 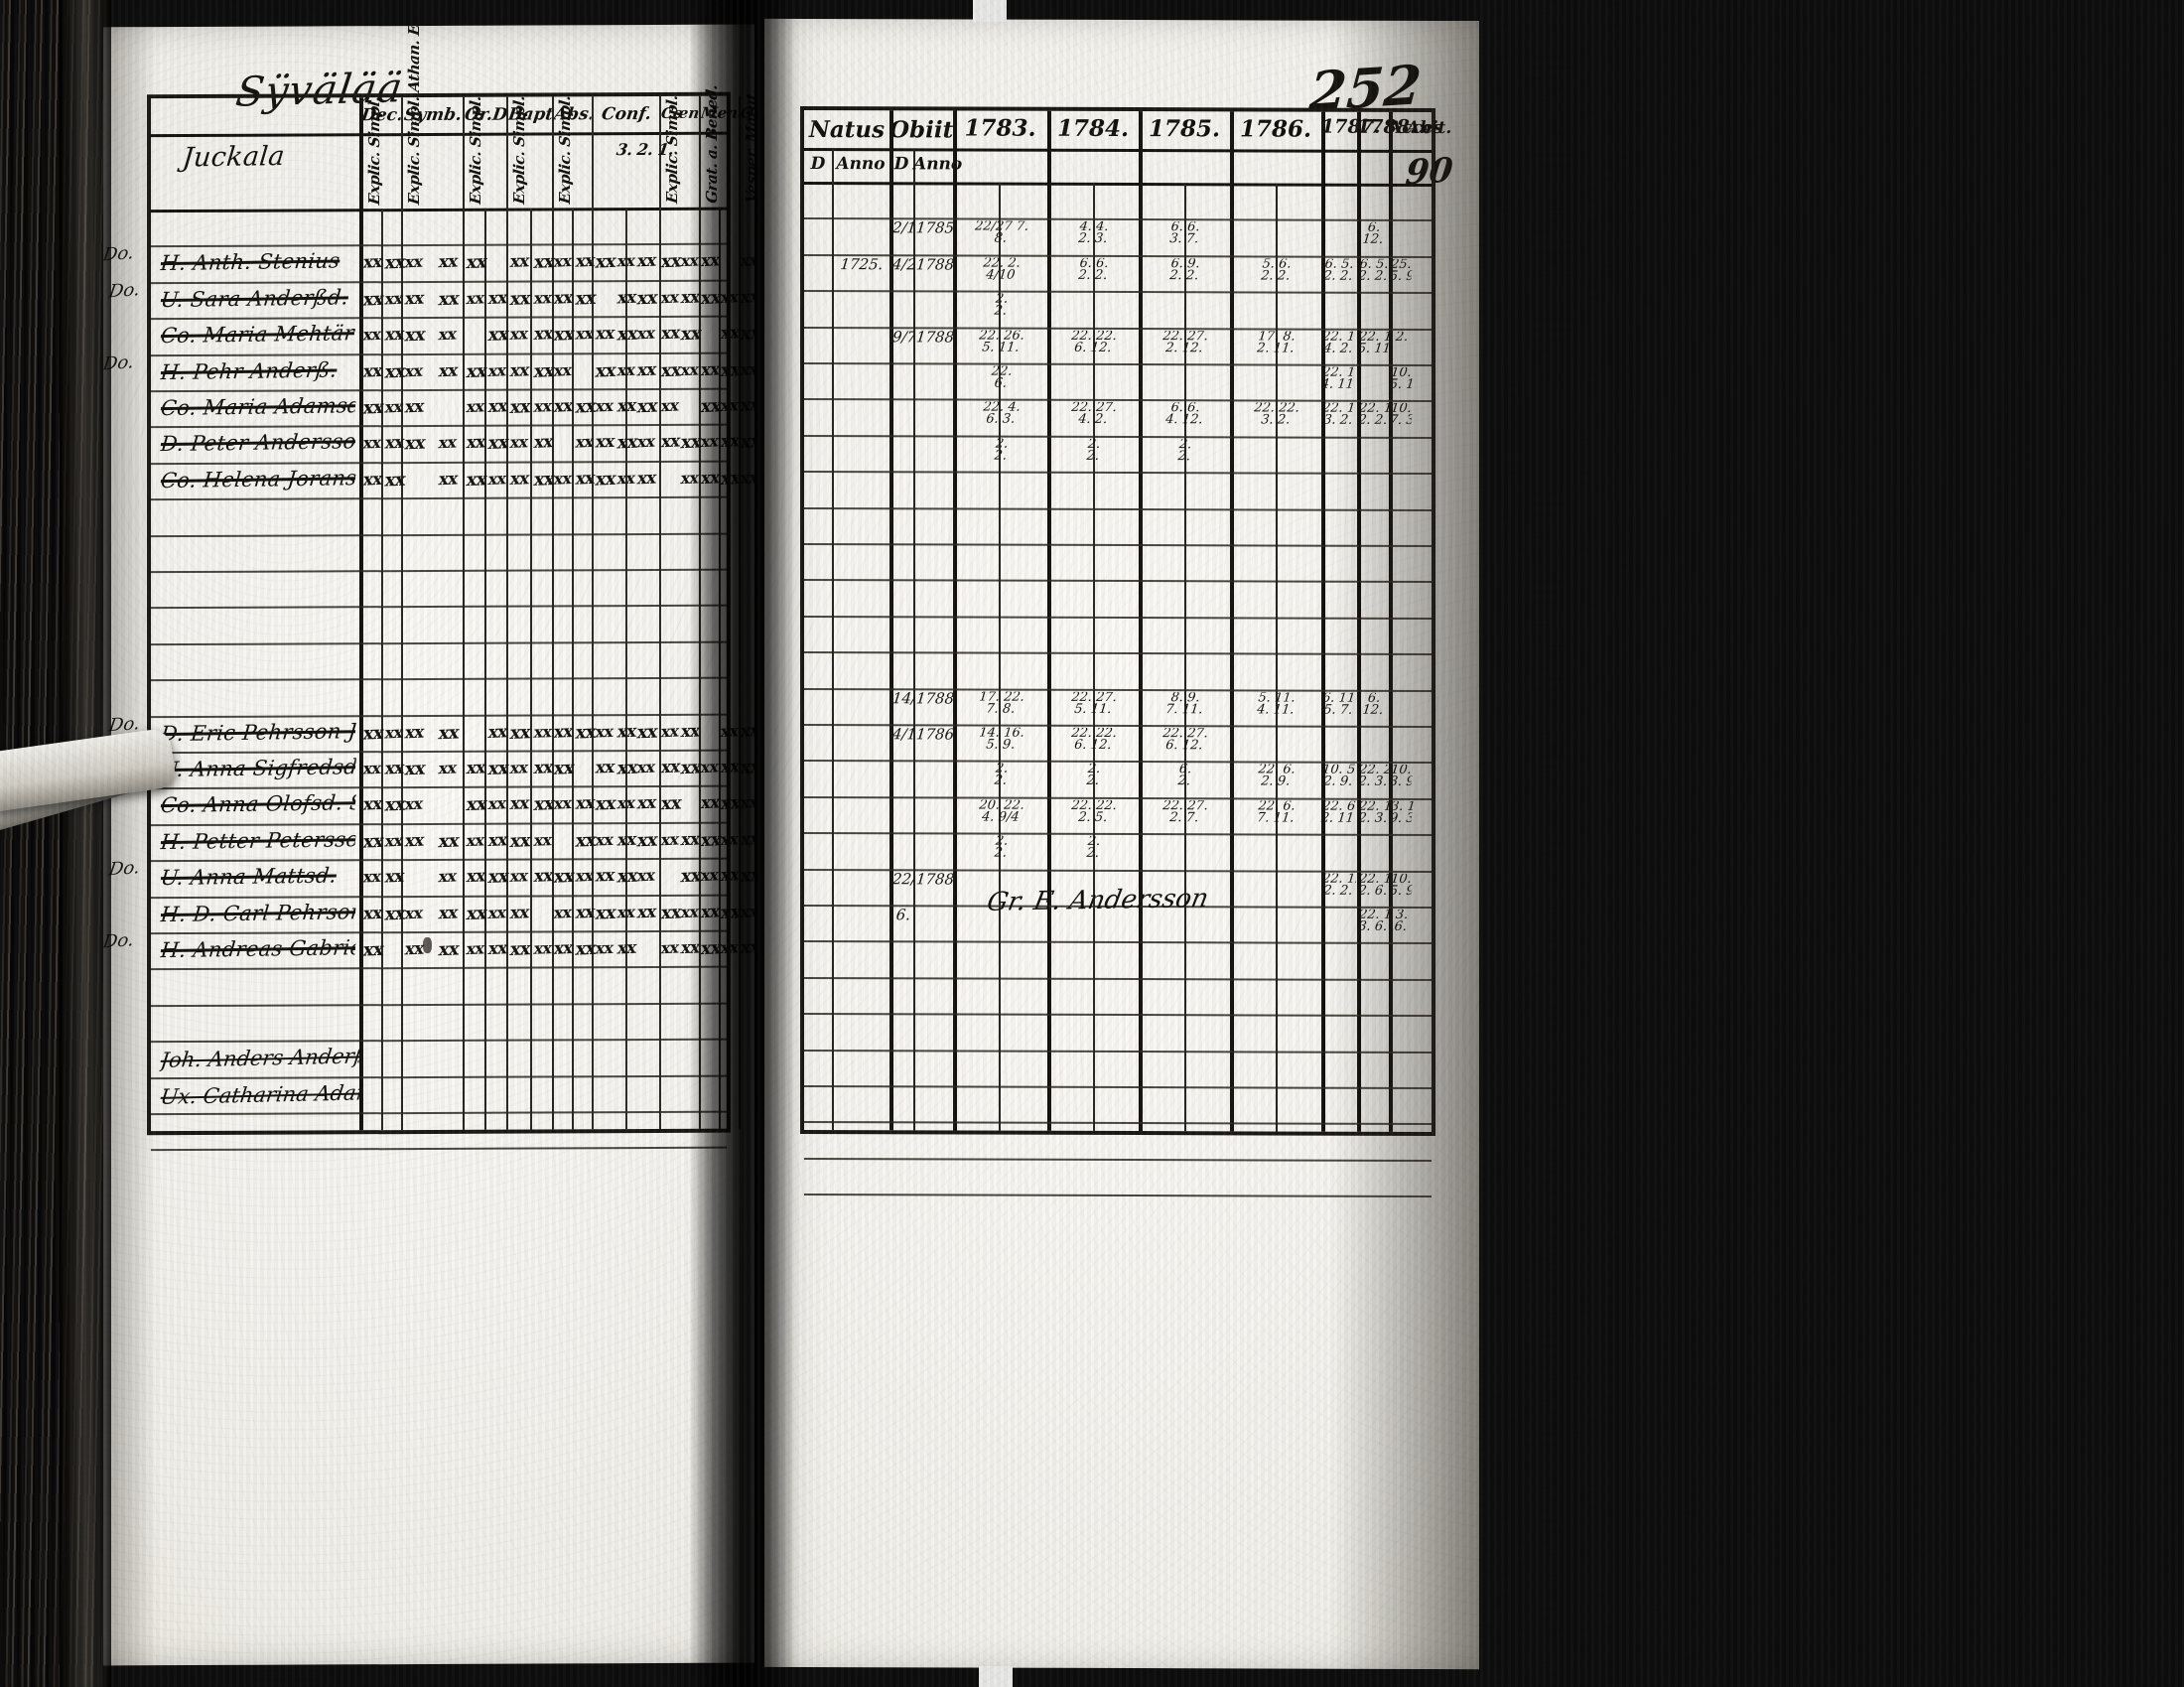 What do you see at coordinates (1373, 271) in the screenshot?
I see `register-date-cell: 6. 5. 2. 2.` at bounding box center [1373, 271].